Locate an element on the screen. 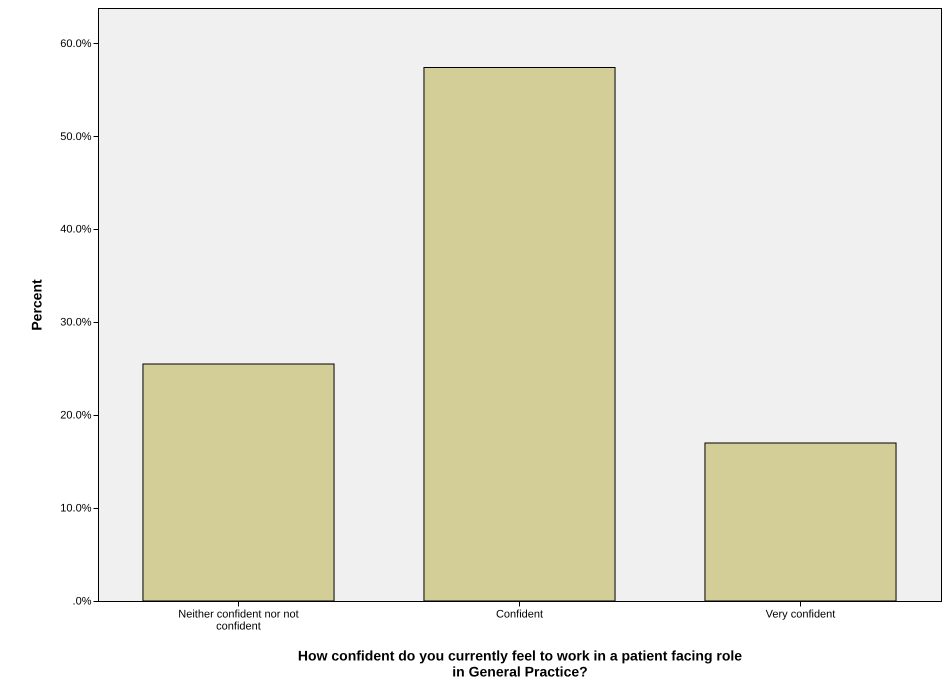  y-tick-label: .0% is located at coordinates (82, 602).